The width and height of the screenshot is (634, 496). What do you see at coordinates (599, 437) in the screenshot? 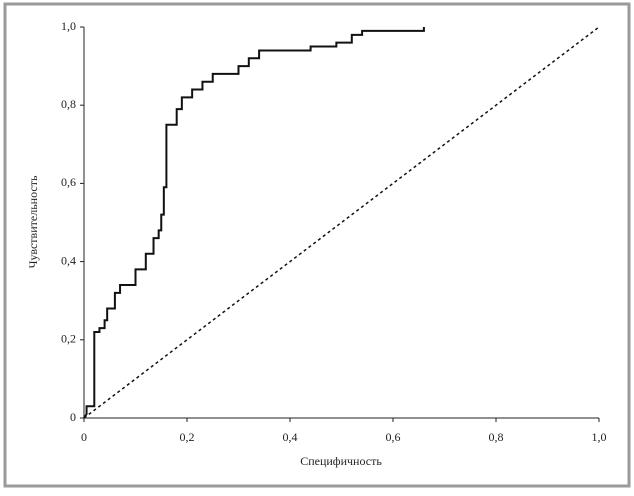
I see `x-tick-label: 1,0` at bounding box center [599, 437].